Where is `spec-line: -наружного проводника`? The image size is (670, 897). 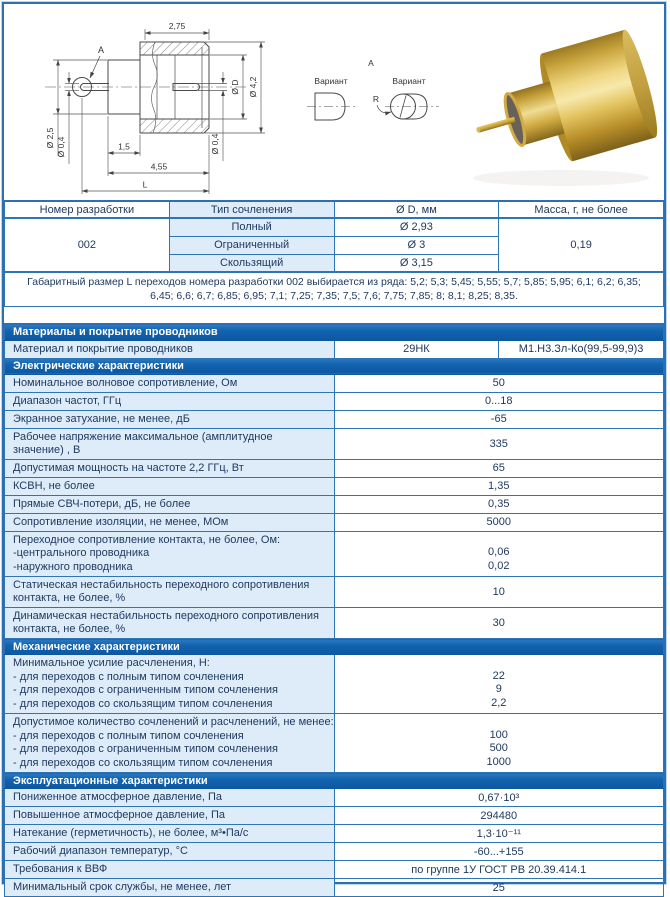 spec-line: -наружного проводника is located at coordinates (73, 566).